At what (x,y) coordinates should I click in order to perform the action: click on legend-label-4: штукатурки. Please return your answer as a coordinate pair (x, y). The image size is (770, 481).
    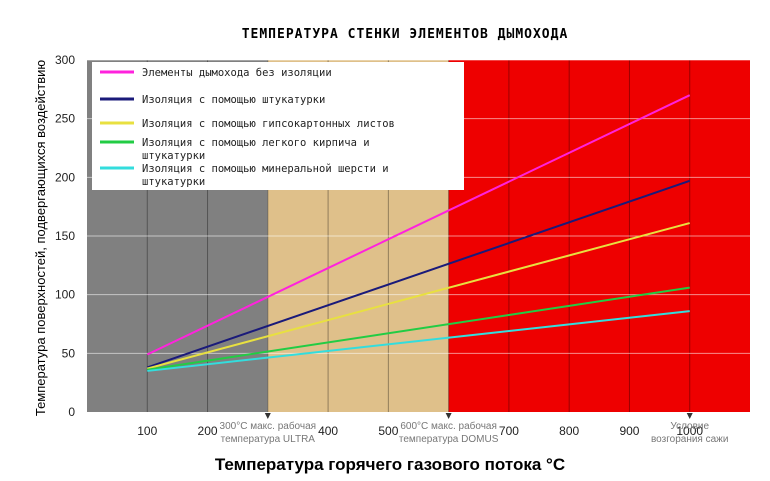
    Looking at the image, I should click on (173, 182).